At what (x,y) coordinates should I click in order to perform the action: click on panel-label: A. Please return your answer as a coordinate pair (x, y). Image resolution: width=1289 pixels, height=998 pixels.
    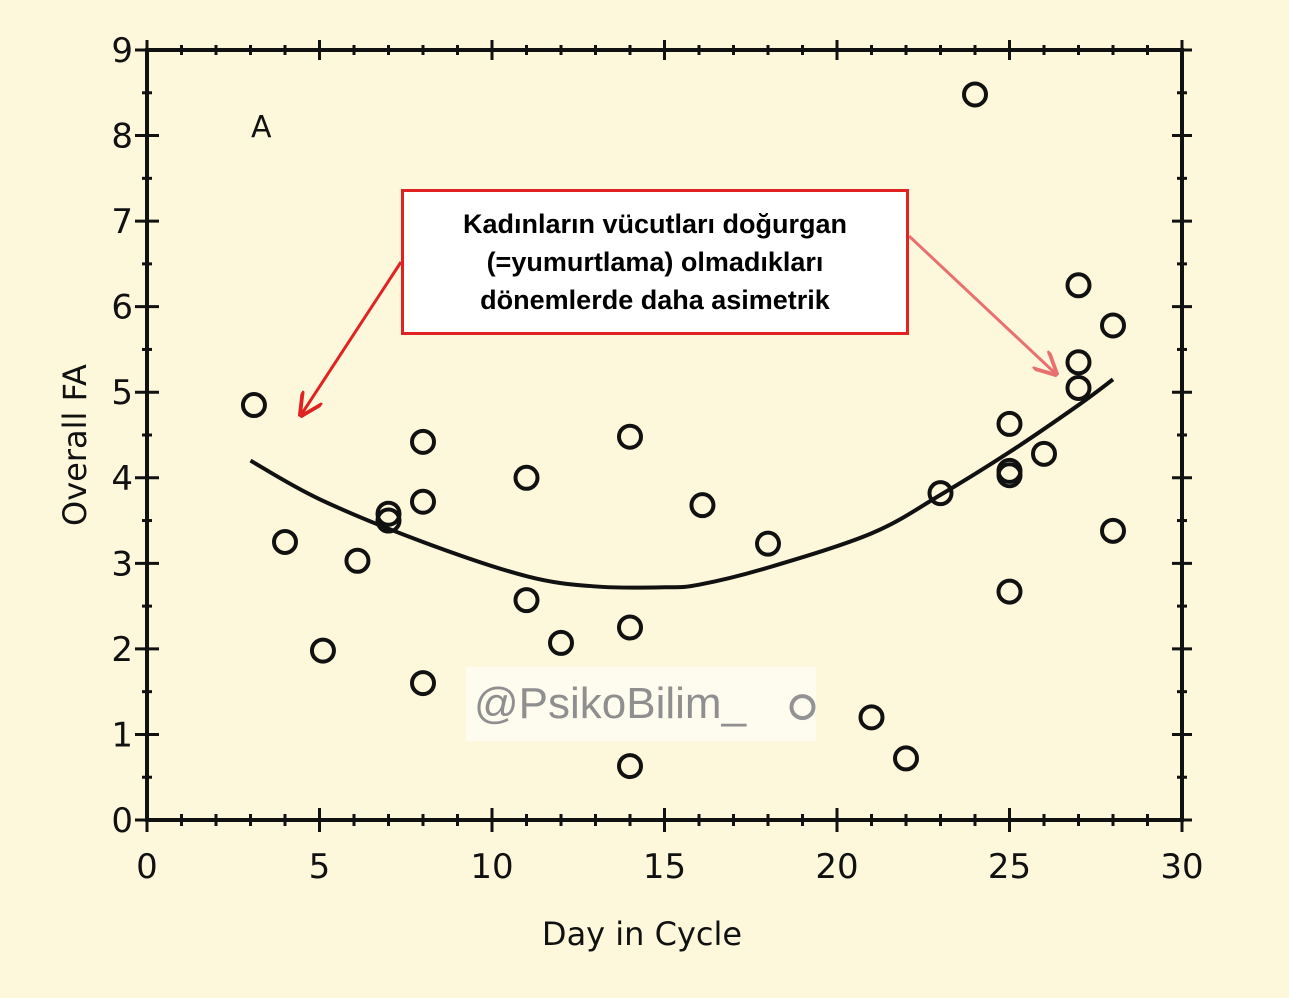
    Looking at the image, I should click on (261, 127).